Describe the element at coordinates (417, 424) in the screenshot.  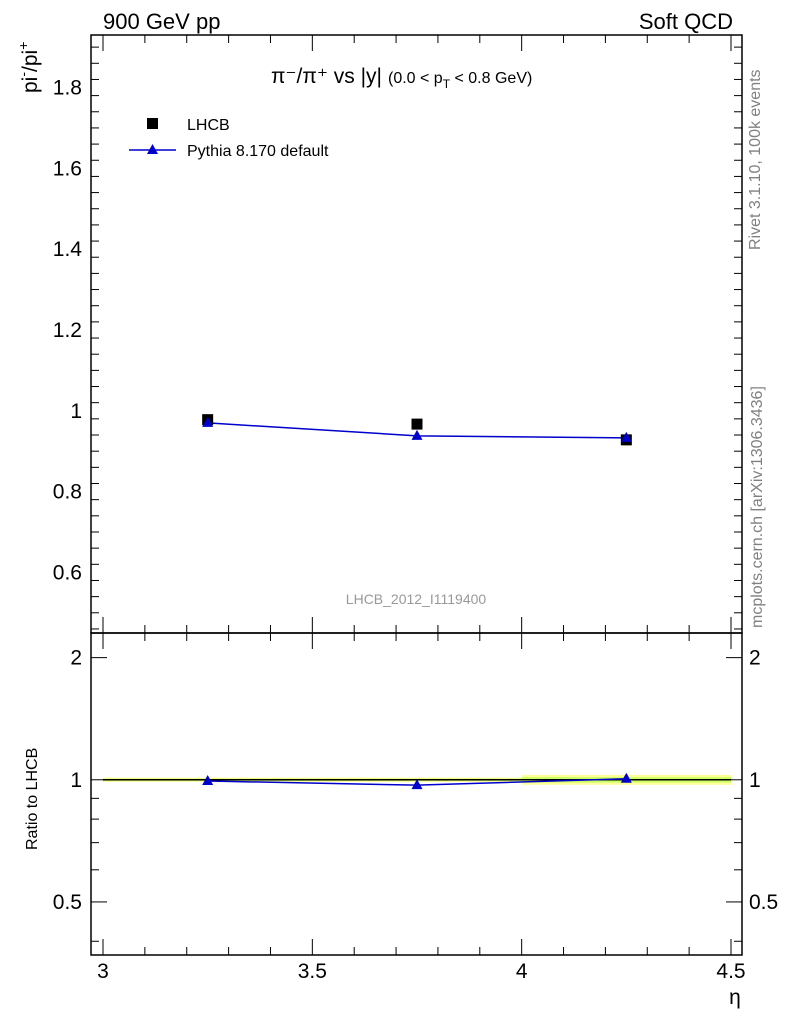
I see `lhcb-data-point` at that location.